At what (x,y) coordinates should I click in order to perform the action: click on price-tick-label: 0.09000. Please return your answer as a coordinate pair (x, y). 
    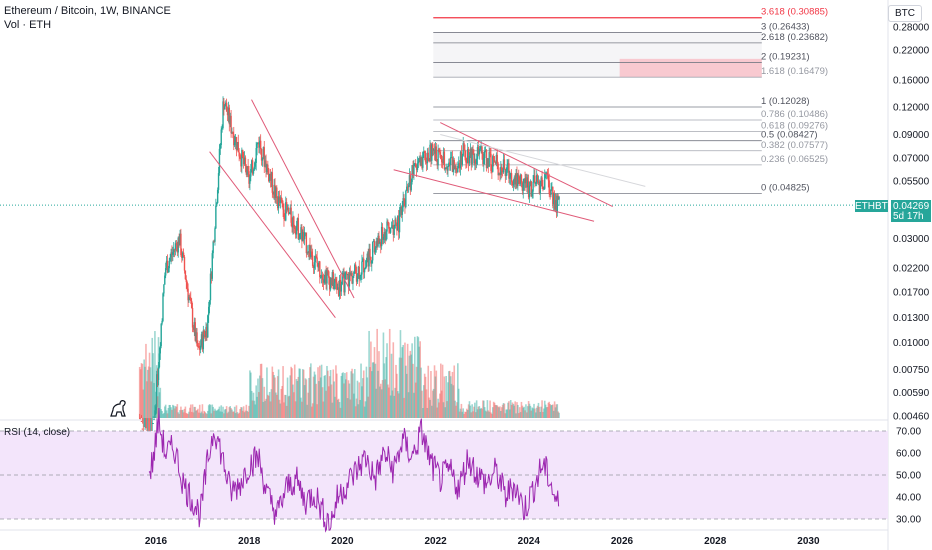
    Looking at the image, I should click on (911, 135).